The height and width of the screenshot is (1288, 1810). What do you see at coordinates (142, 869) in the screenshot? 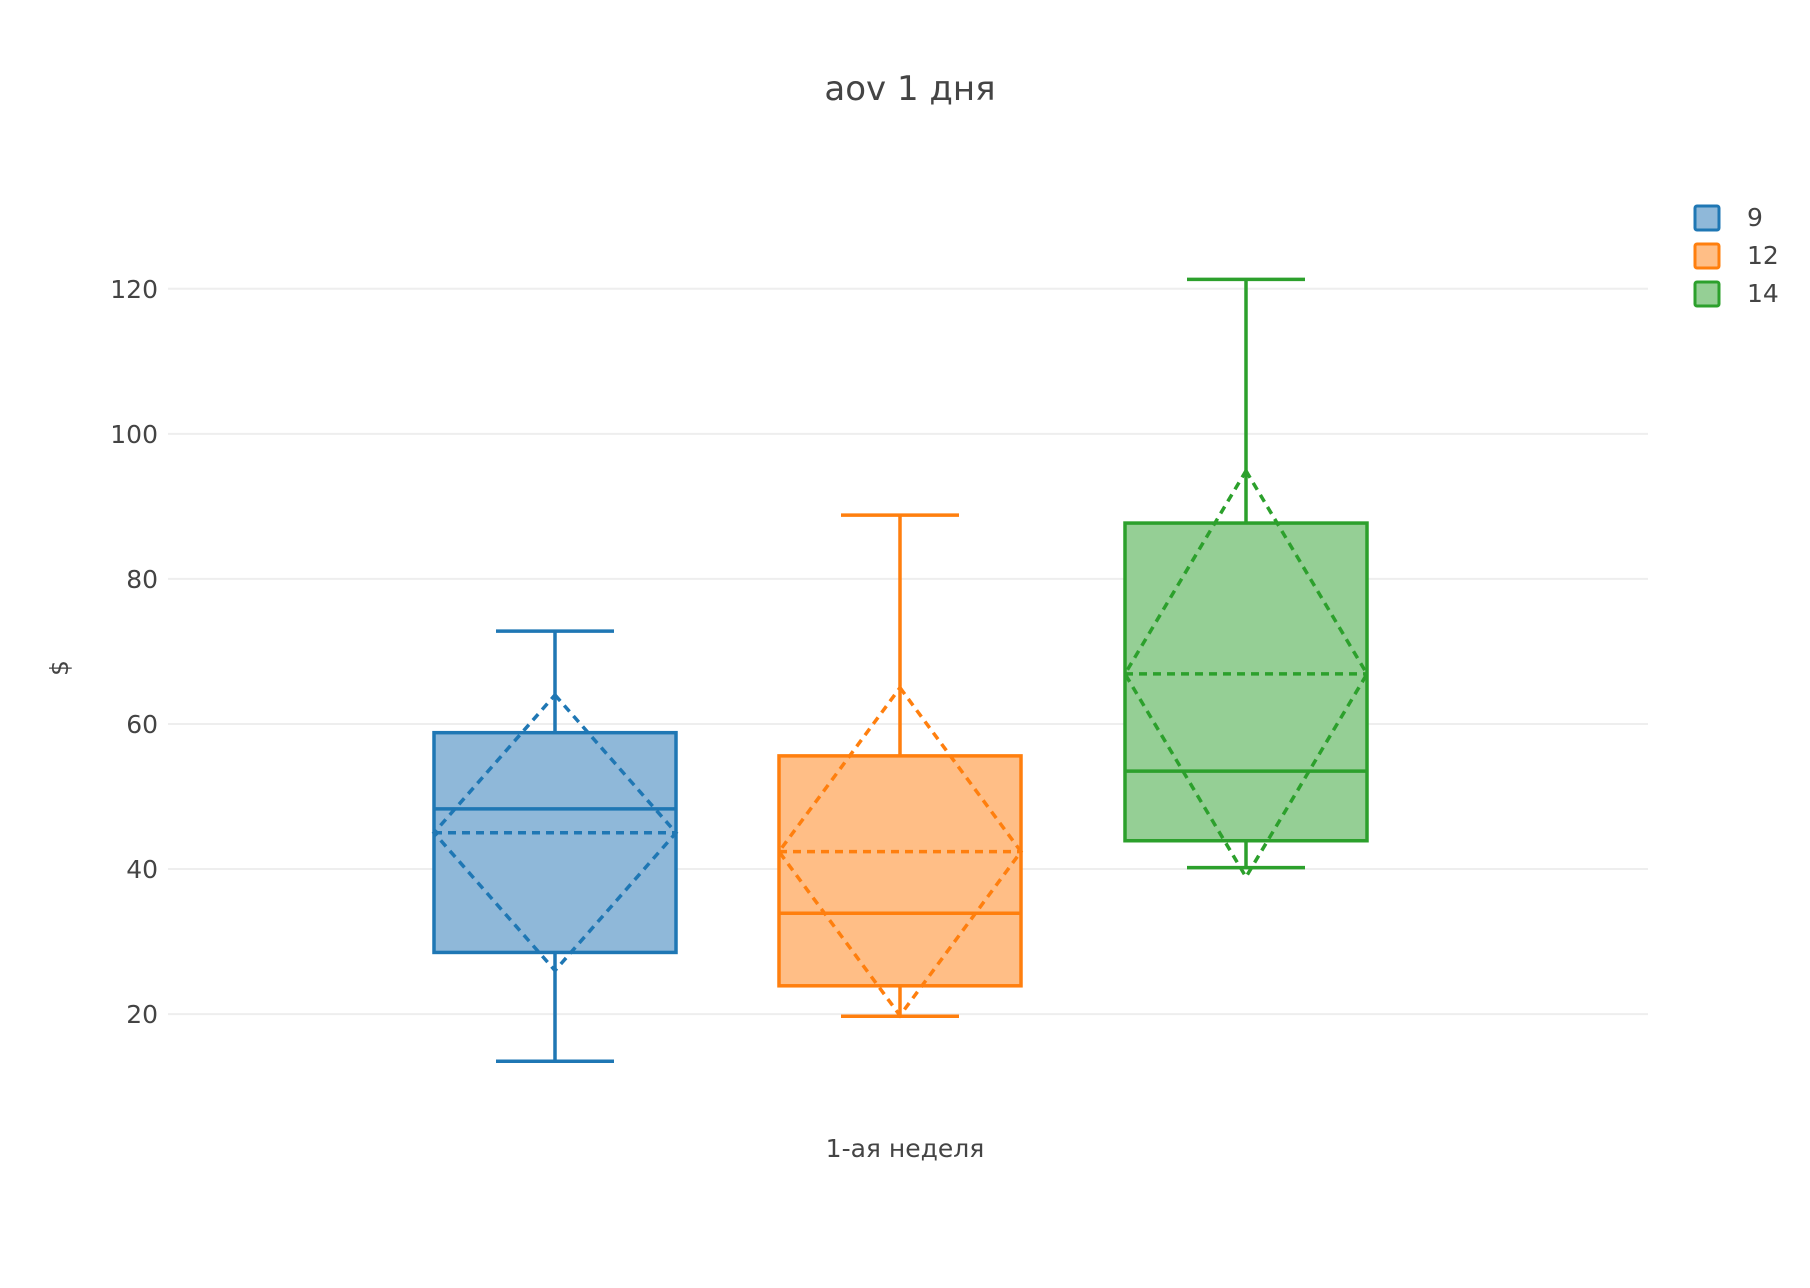
I see `y-tick-label: 40` at bounding box center [142, 869].